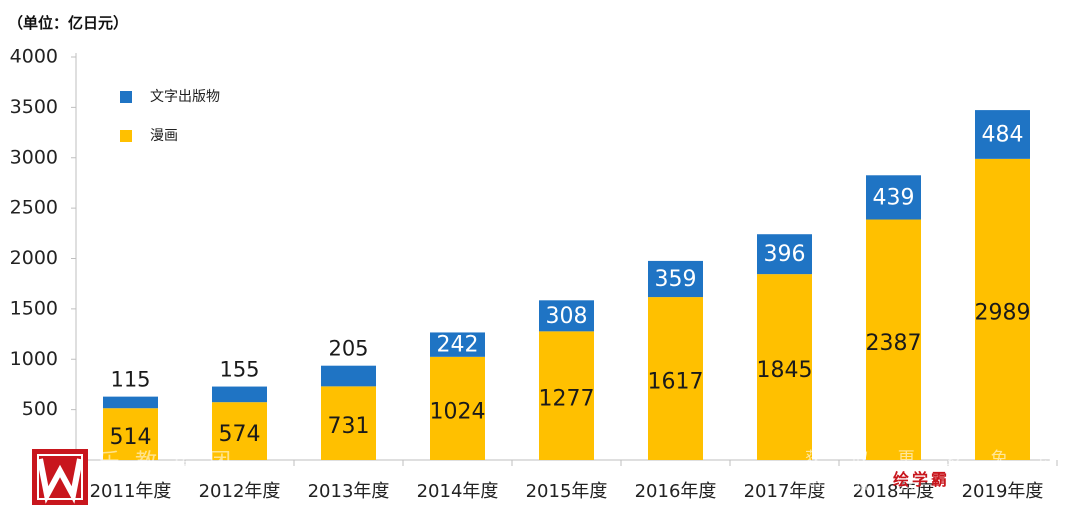 Image resolution: width=1080 pixels, height=528 pixels. I want to click on data-label-text-publication: 439, so click(894, 197).